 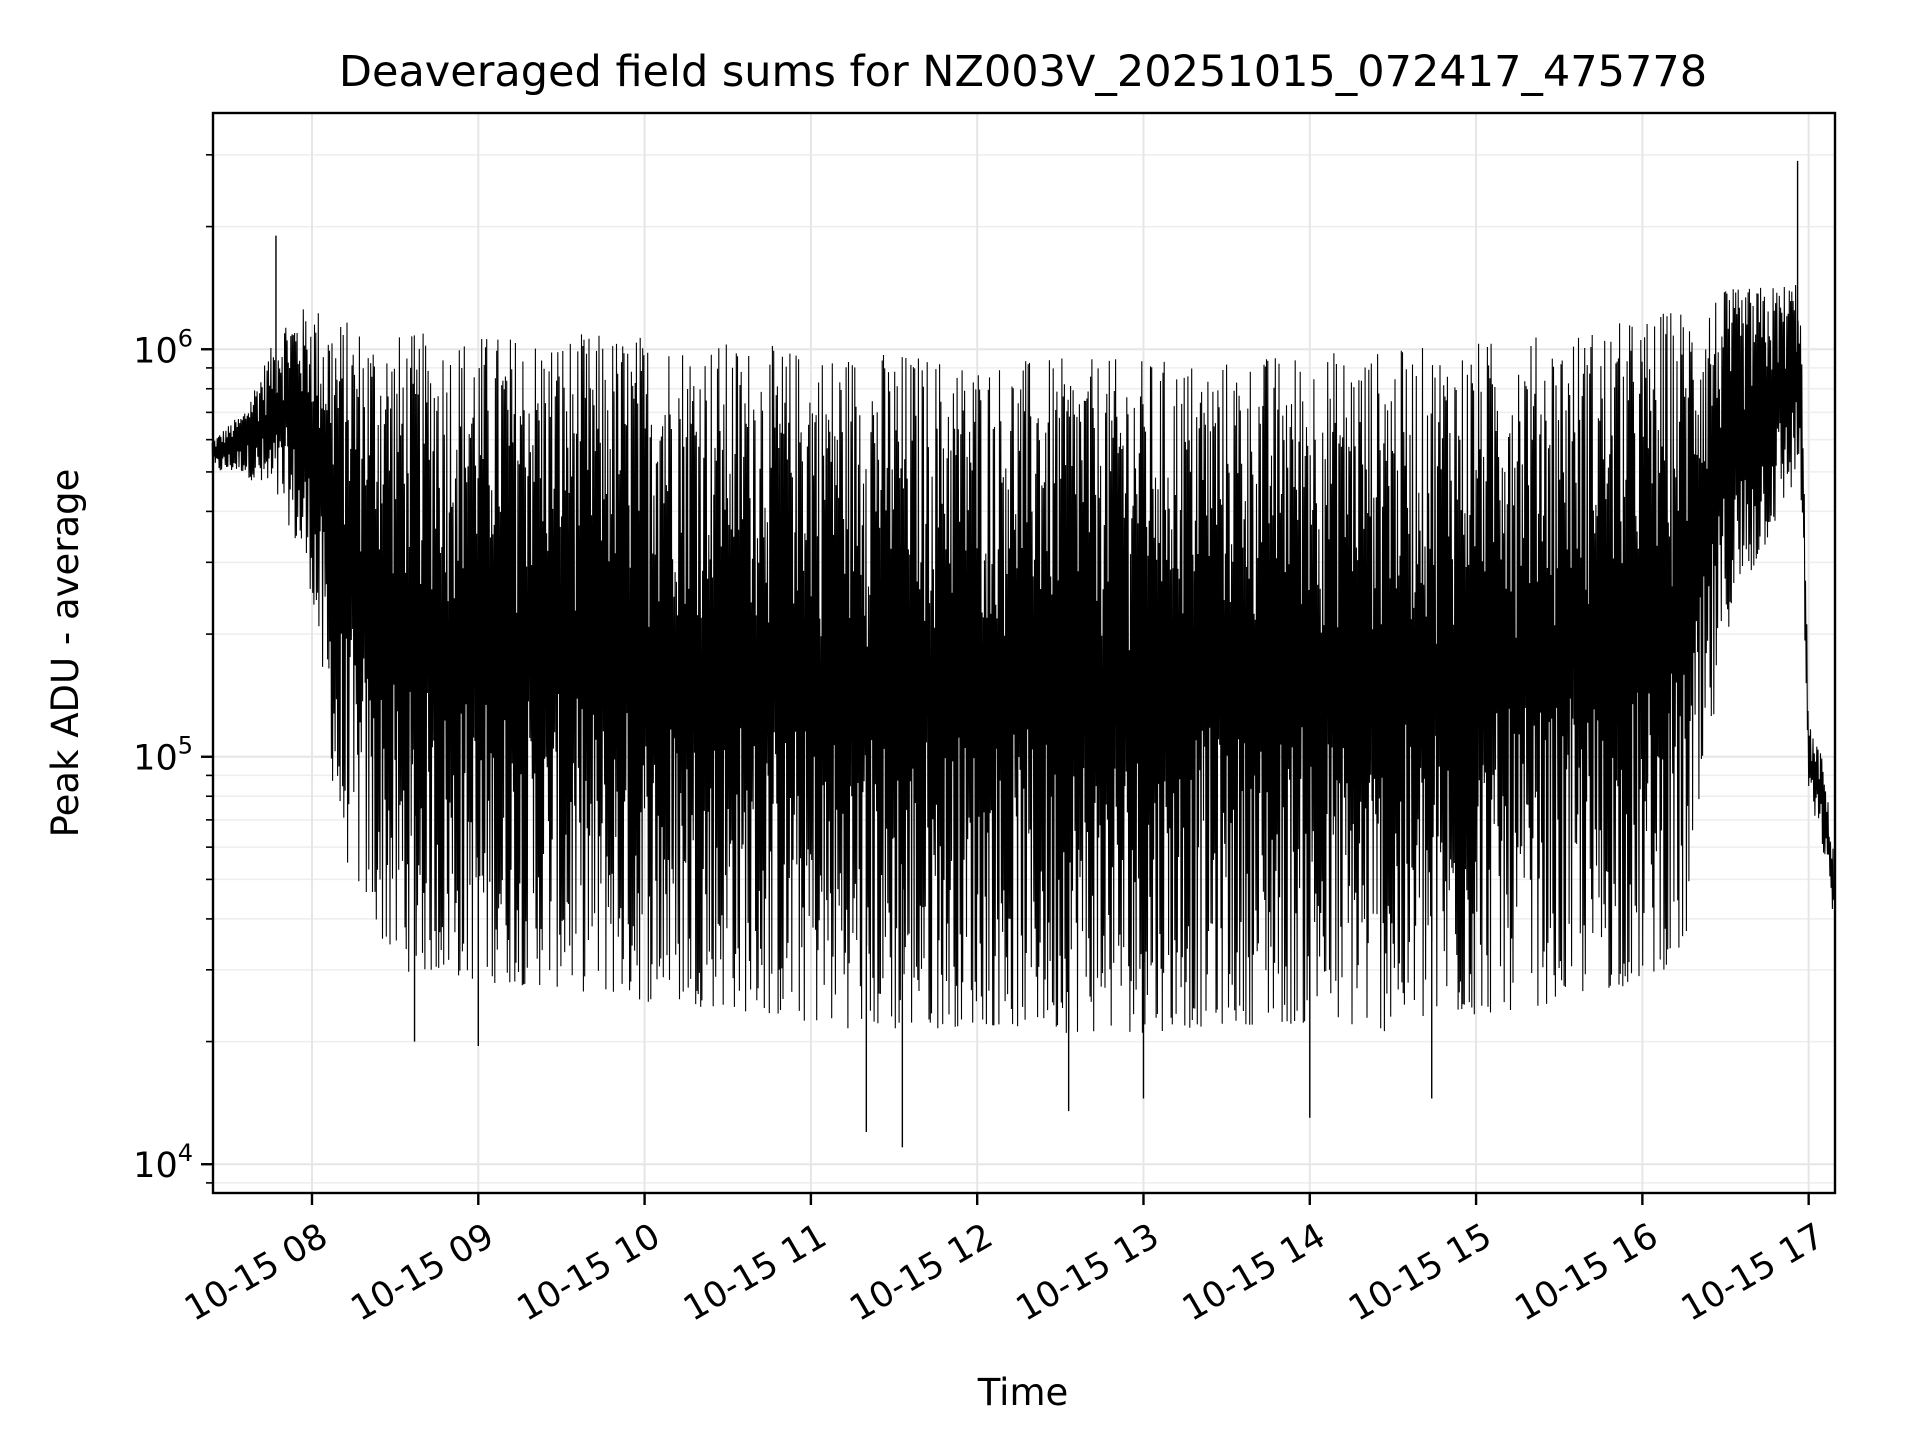 I want to click on y-tick-label: 10⁶, so click(x=163, y=347).